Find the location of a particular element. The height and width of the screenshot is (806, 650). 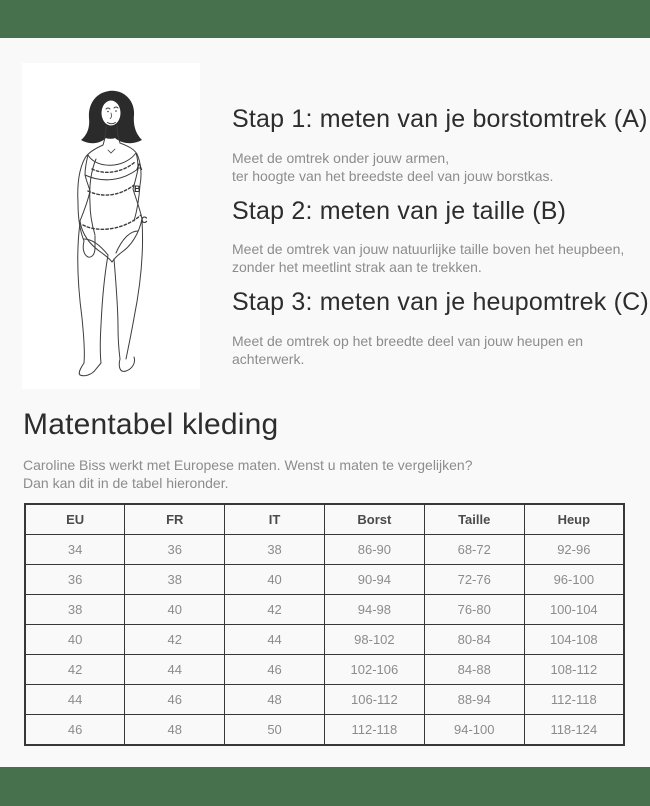

size-cell: 86-90 is located at coordinates (374, 549).